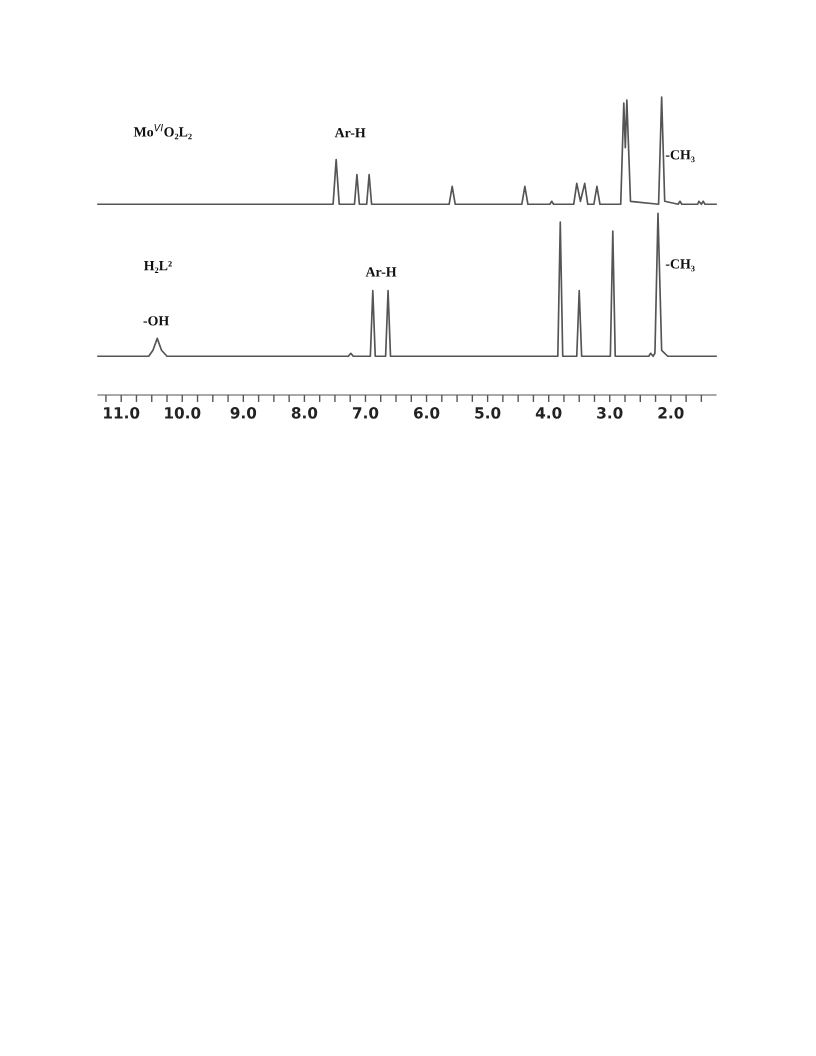 The width and height of the screenshot is (816, 1056). I want to click on x-tick-label: 7.0, so click(365, 413).